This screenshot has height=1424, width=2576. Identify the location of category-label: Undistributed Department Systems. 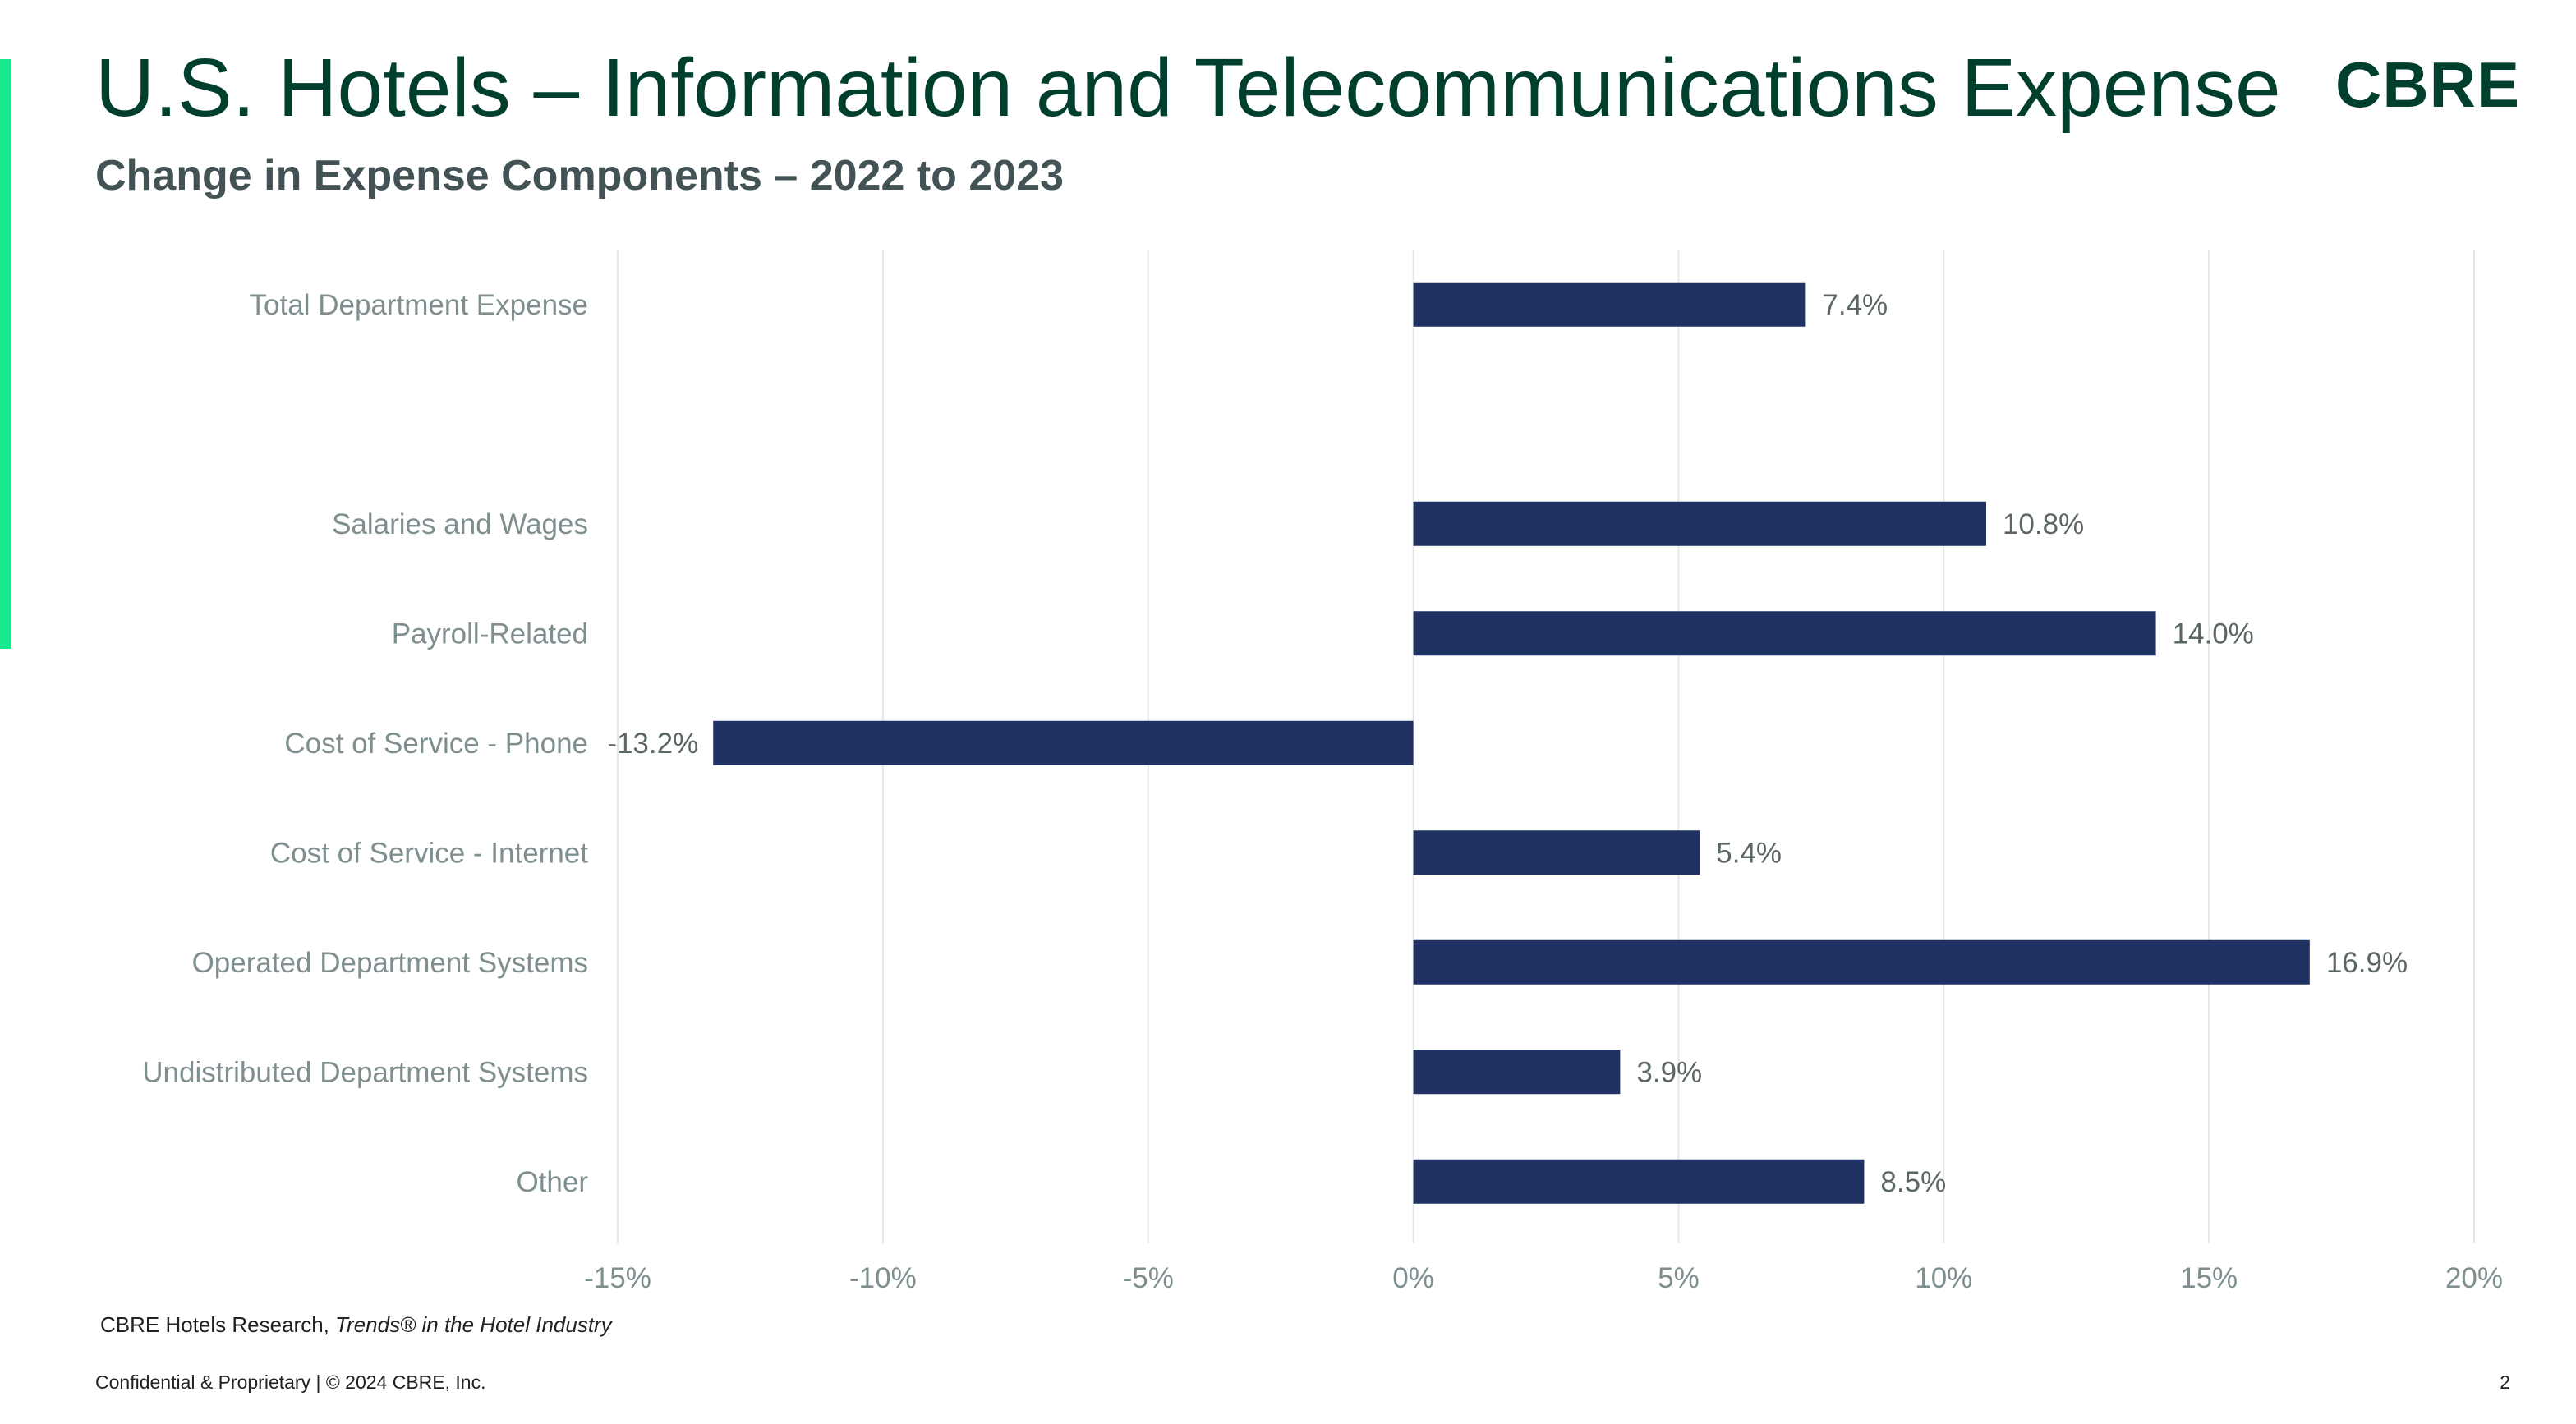
(365, 1072).